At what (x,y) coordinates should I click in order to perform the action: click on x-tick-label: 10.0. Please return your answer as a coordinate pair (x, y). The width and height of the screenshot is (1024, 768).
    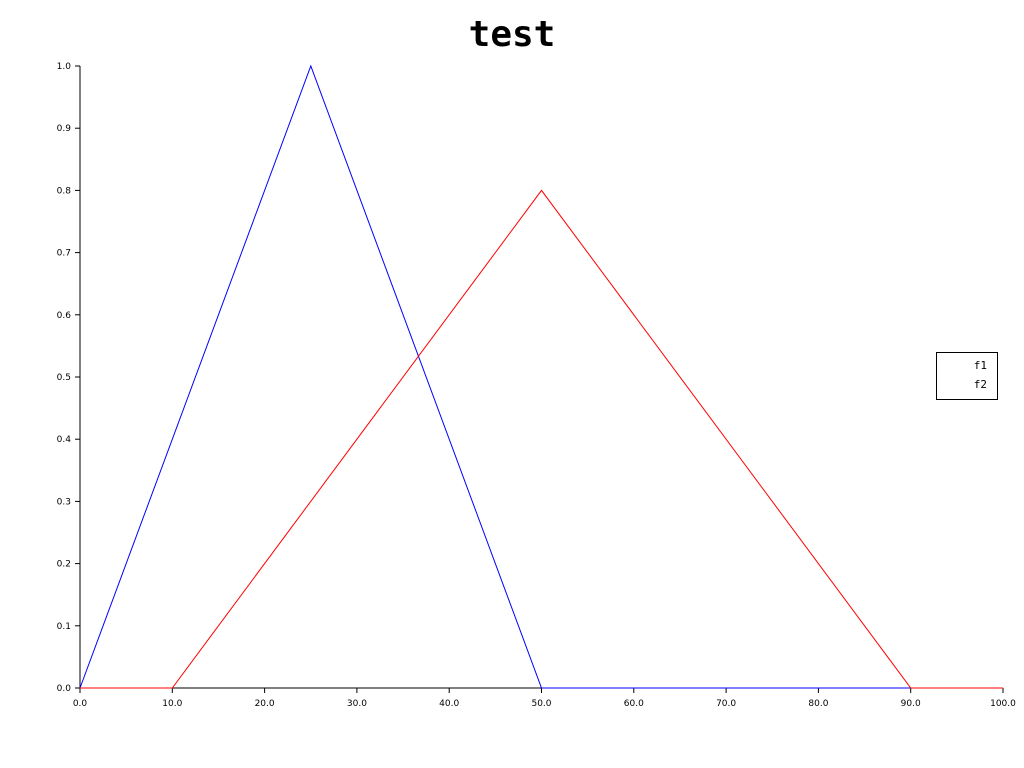
    Looking at the image, I should click on (172, 704).